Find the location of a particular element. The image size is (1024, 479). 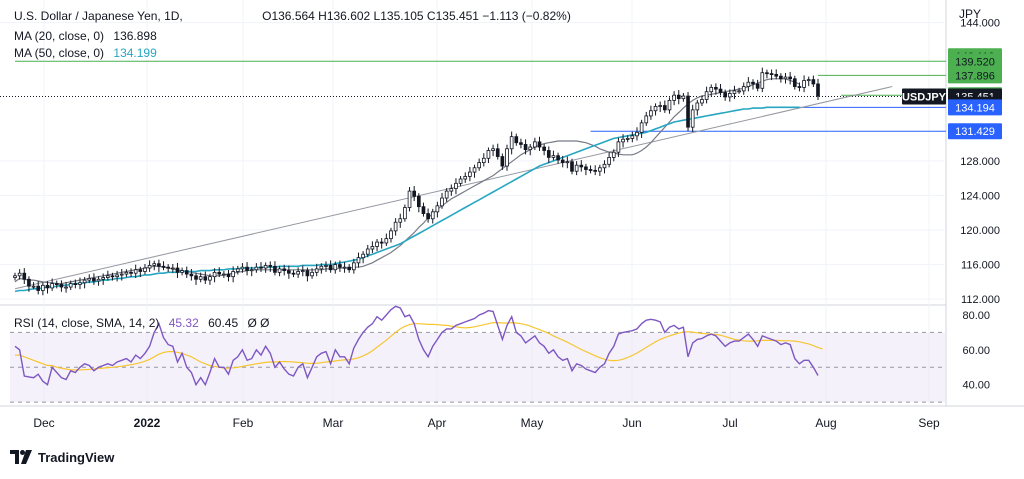

price-axis-label: 120.000 is located at coordinates (980, 231).